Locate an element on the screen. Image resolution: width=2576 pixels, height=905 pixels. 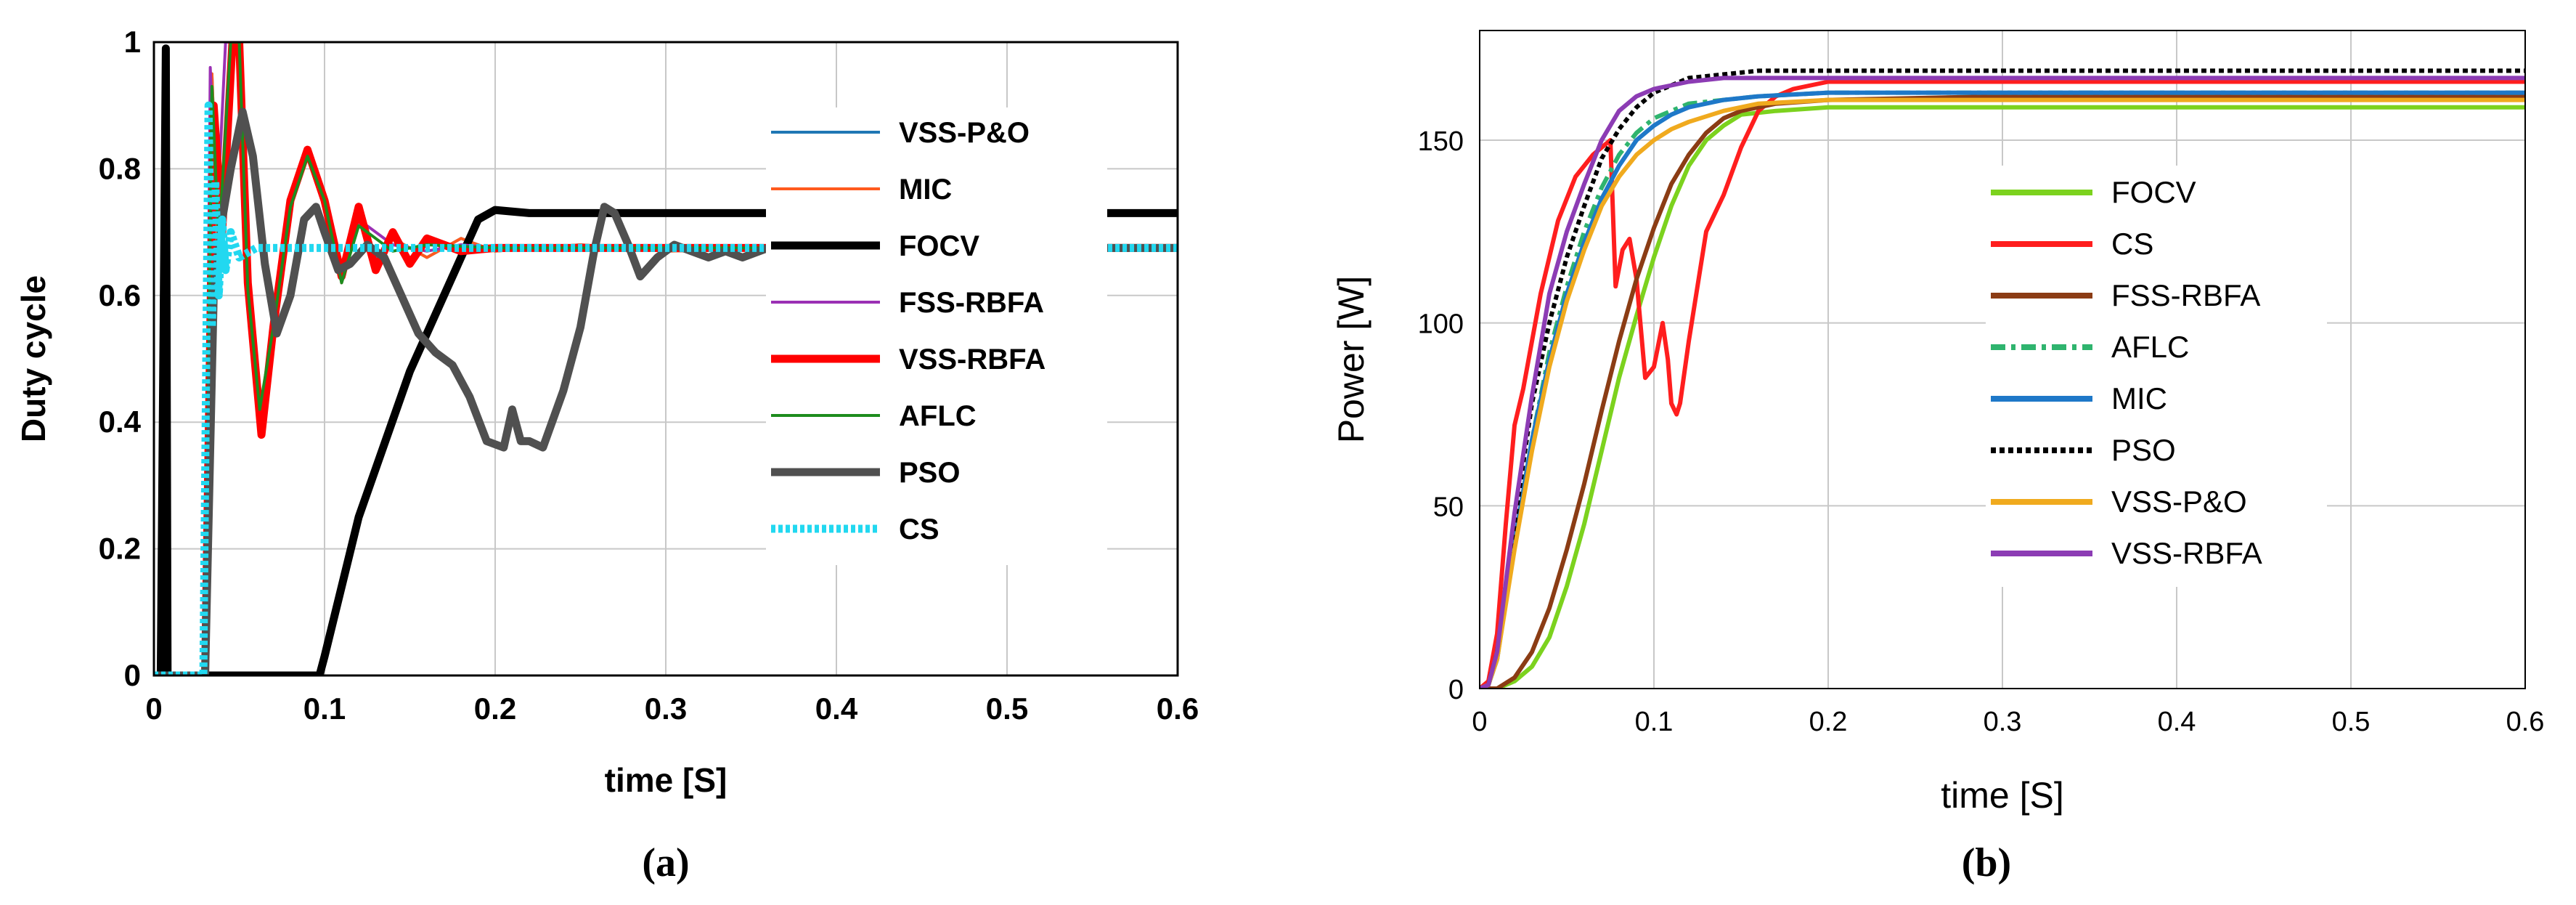
y-axis-label-a: Duty cycle is located at coordinates (33, 358).